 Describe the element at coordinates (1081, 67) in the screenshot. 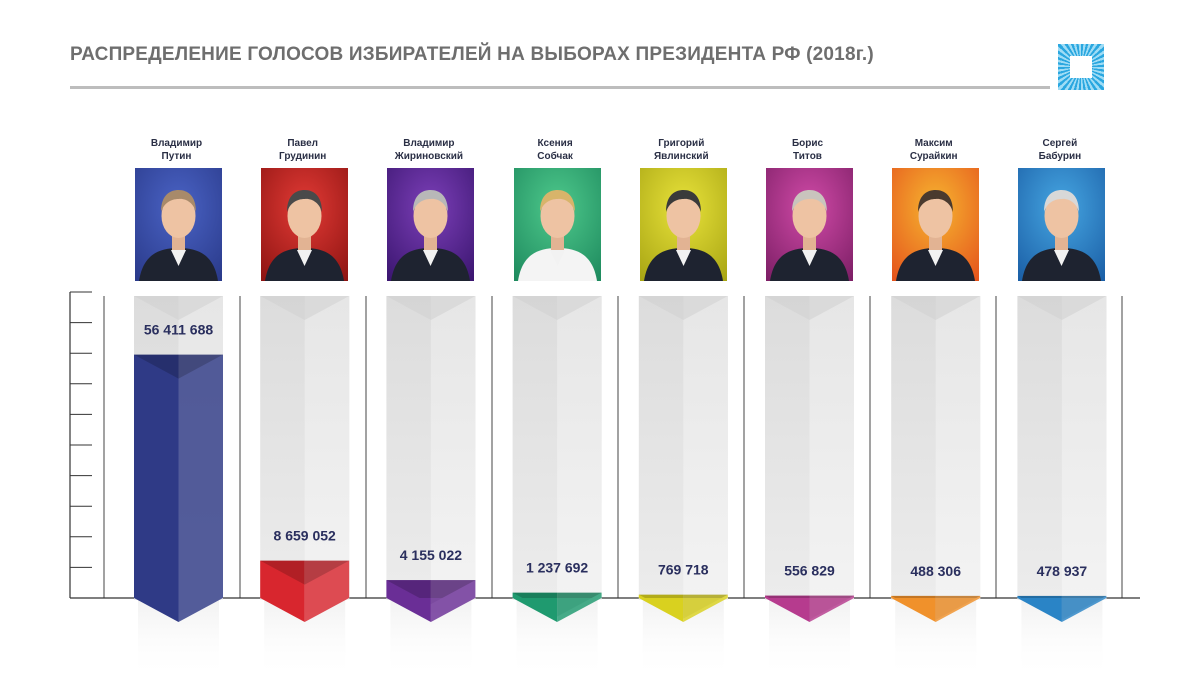

I see `square-burst-logo-icon` at that location.